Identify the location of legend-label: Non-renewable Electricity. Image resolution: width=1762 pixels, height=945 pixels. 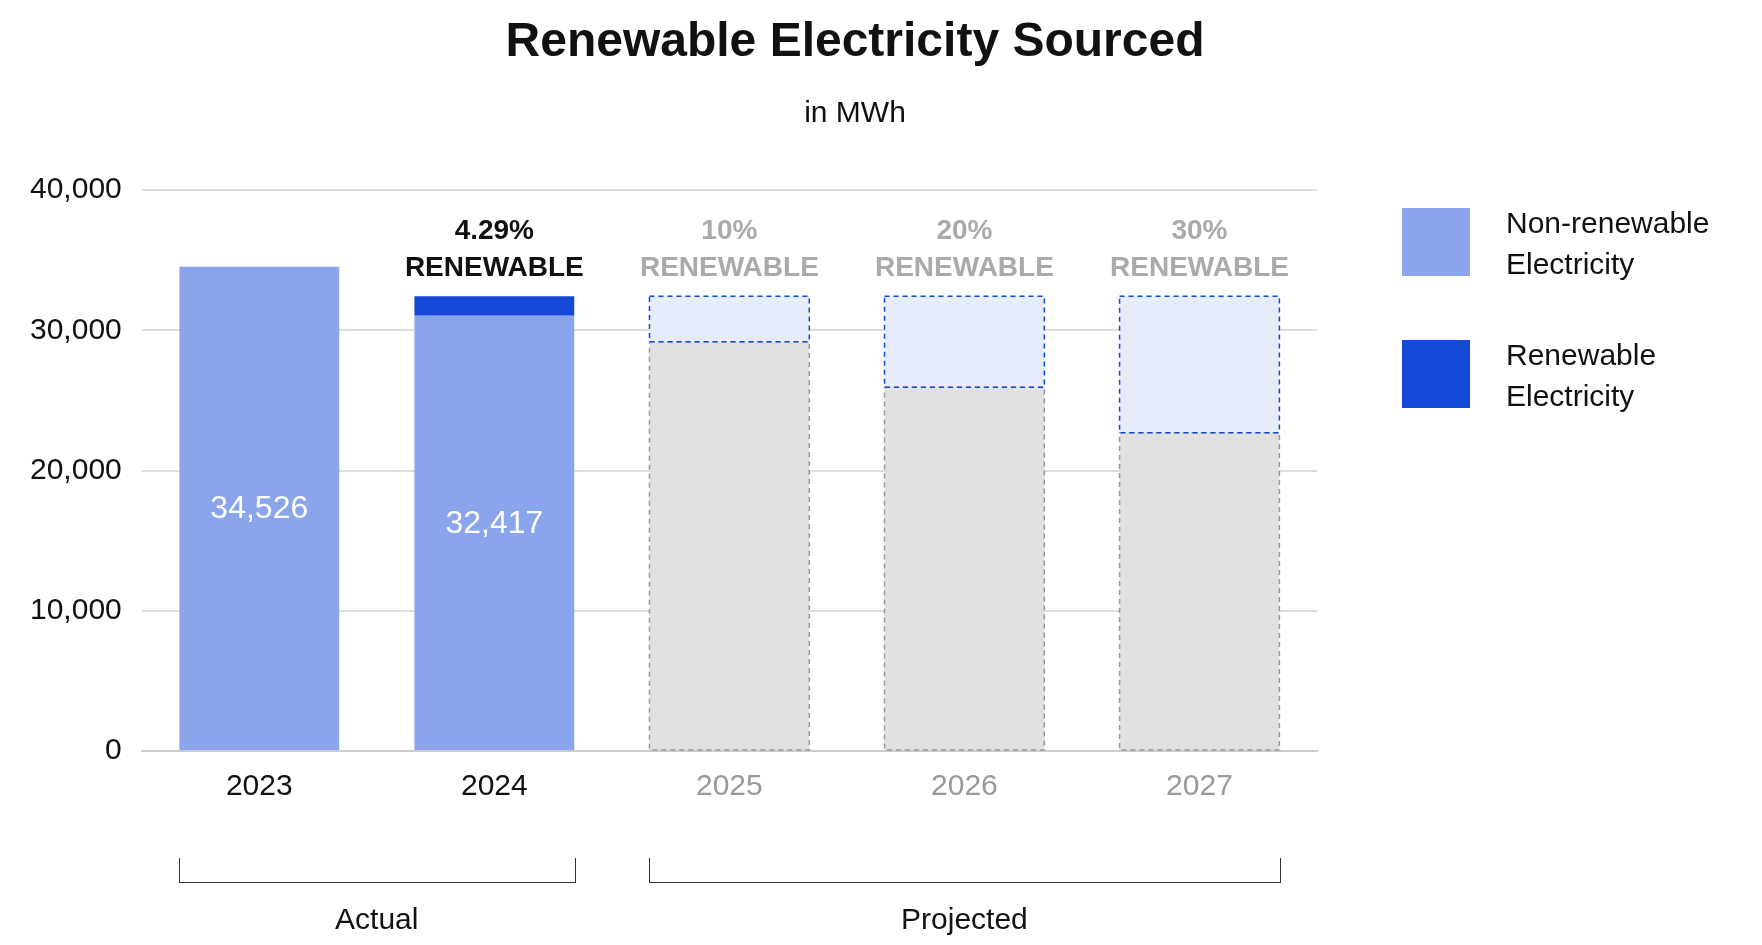
(1608, 243).